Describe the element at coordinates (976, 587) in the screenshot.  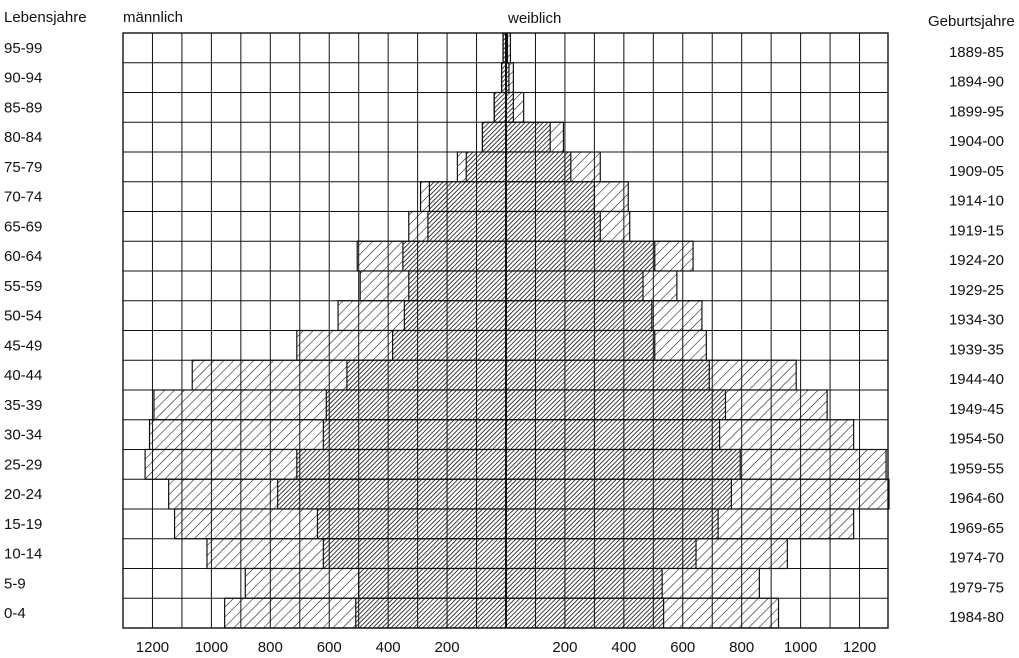
I see `birth-year-label: 1979-75` at that location.